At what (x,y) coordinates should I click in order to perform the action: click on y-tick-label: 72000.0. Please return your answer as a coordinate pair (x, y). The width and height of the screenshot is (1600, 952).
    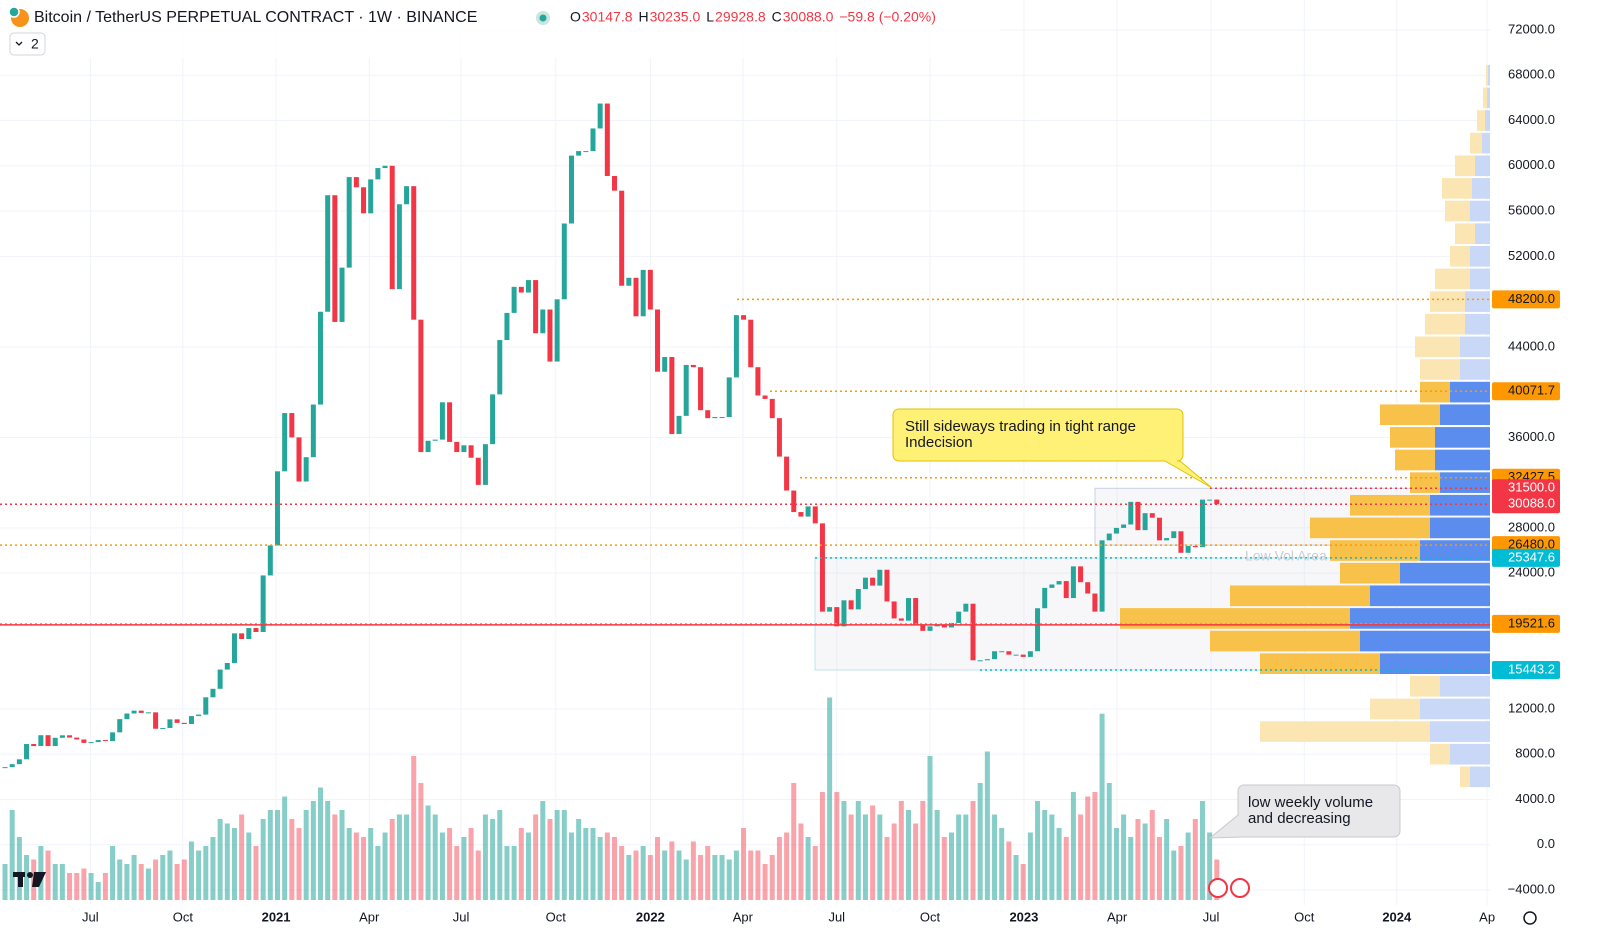
    Looking at the image, I should click on (1531, 28).